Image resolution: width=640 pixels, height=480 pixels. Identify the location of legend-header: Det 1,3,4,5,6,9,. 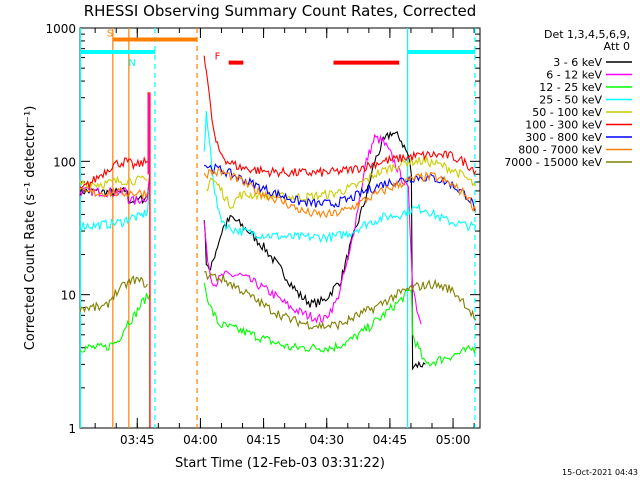
(587, 34).